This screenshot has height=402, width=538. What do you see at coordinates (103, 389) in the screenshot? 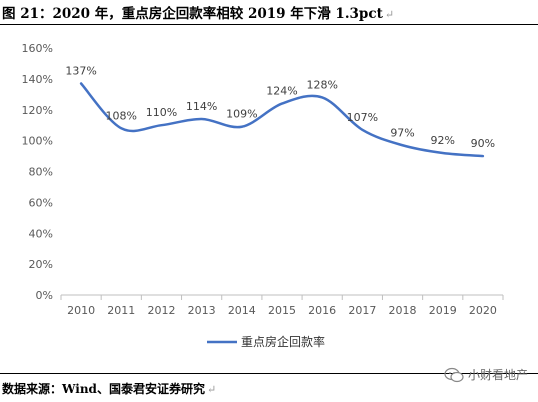
I see `source-text: 数据来源：Wind、国泰君安证券研究` at bounding box center [103, 389].